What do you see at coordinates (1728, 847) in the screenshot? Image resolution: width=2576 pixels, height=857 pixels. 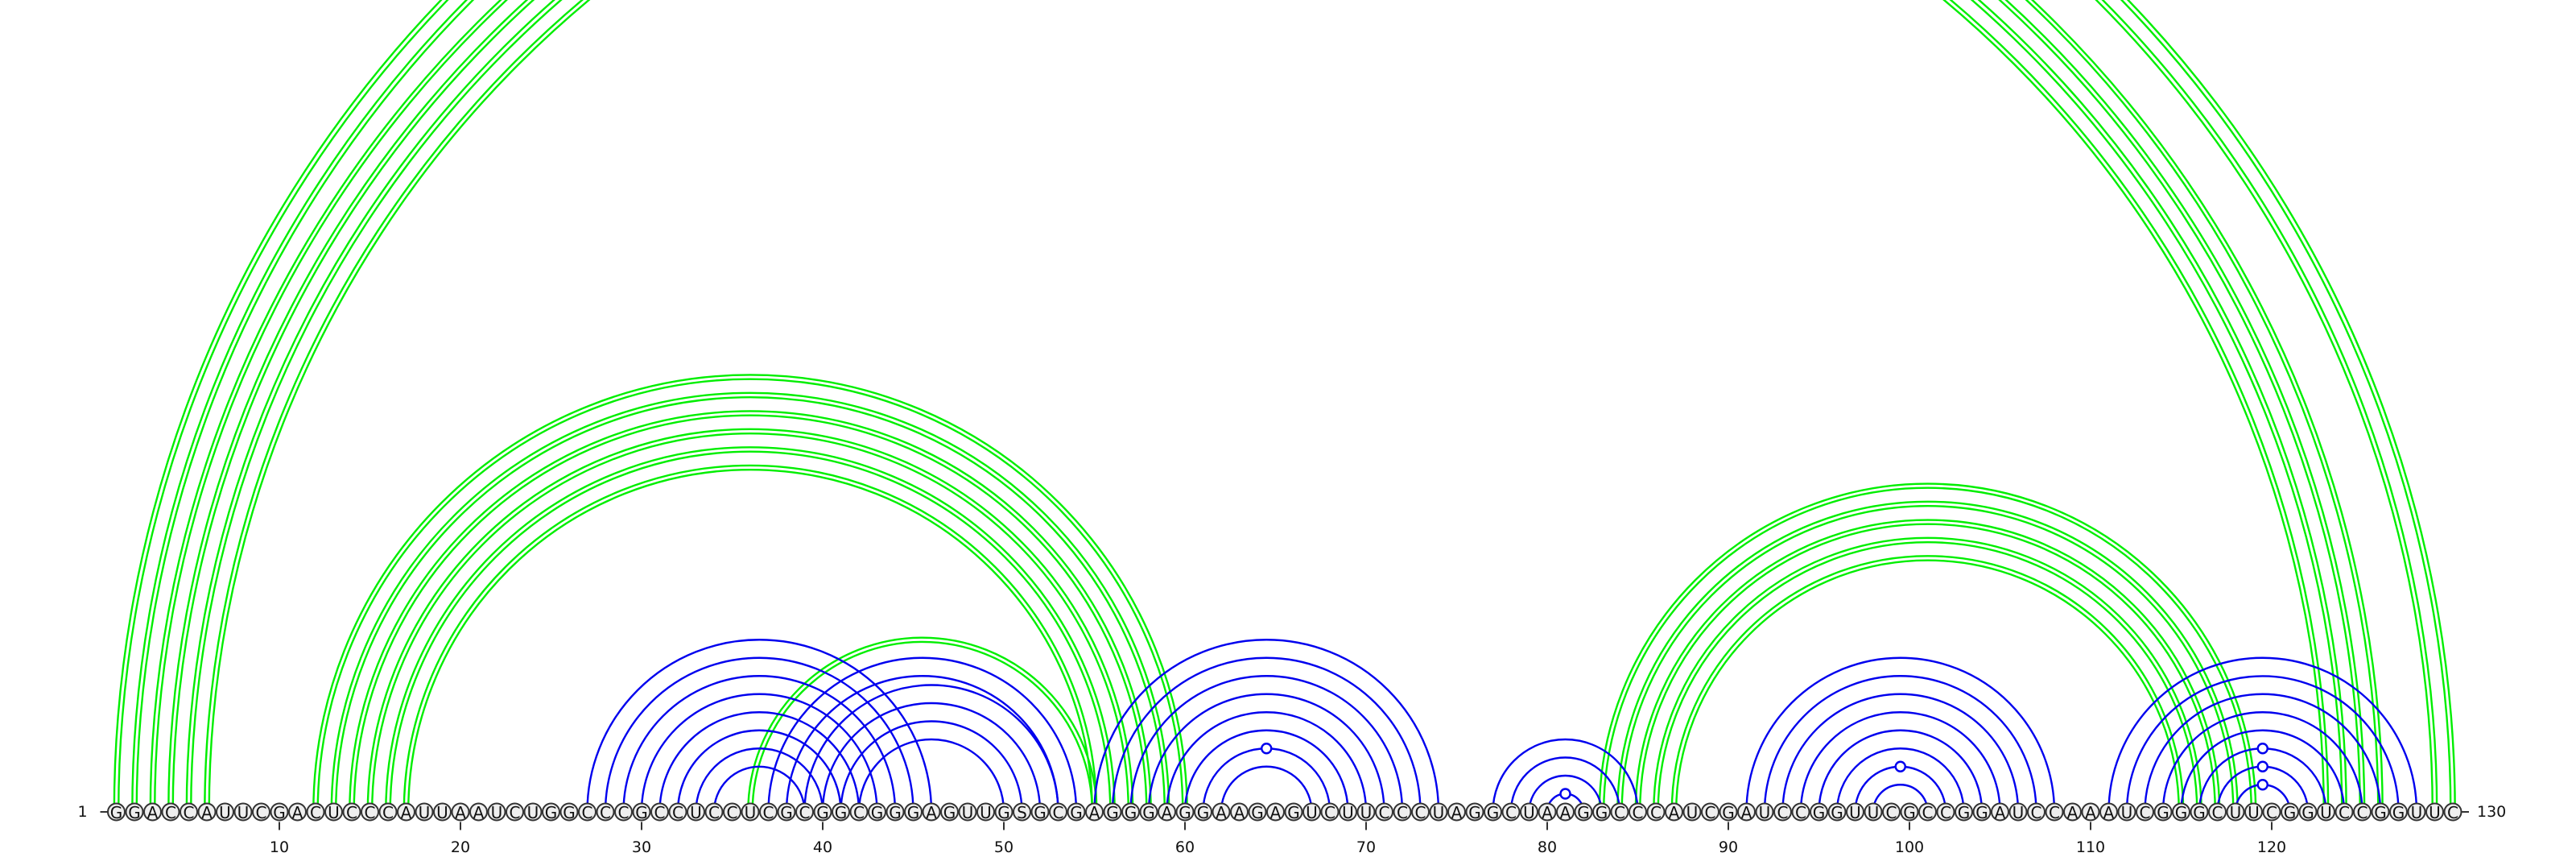 I see `tick-label: 90` at bounding box center [1728, 847].